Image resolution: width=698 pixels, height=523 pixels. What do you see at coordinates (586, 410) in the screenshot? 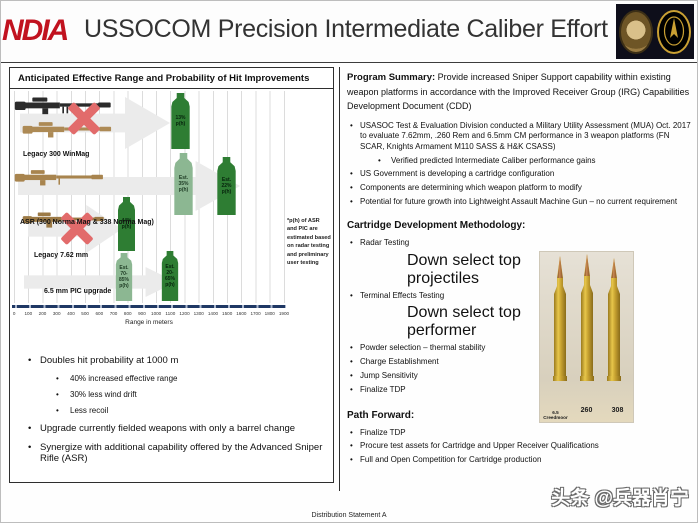
I see `label-260: 260` at bounding box center [586, 410].